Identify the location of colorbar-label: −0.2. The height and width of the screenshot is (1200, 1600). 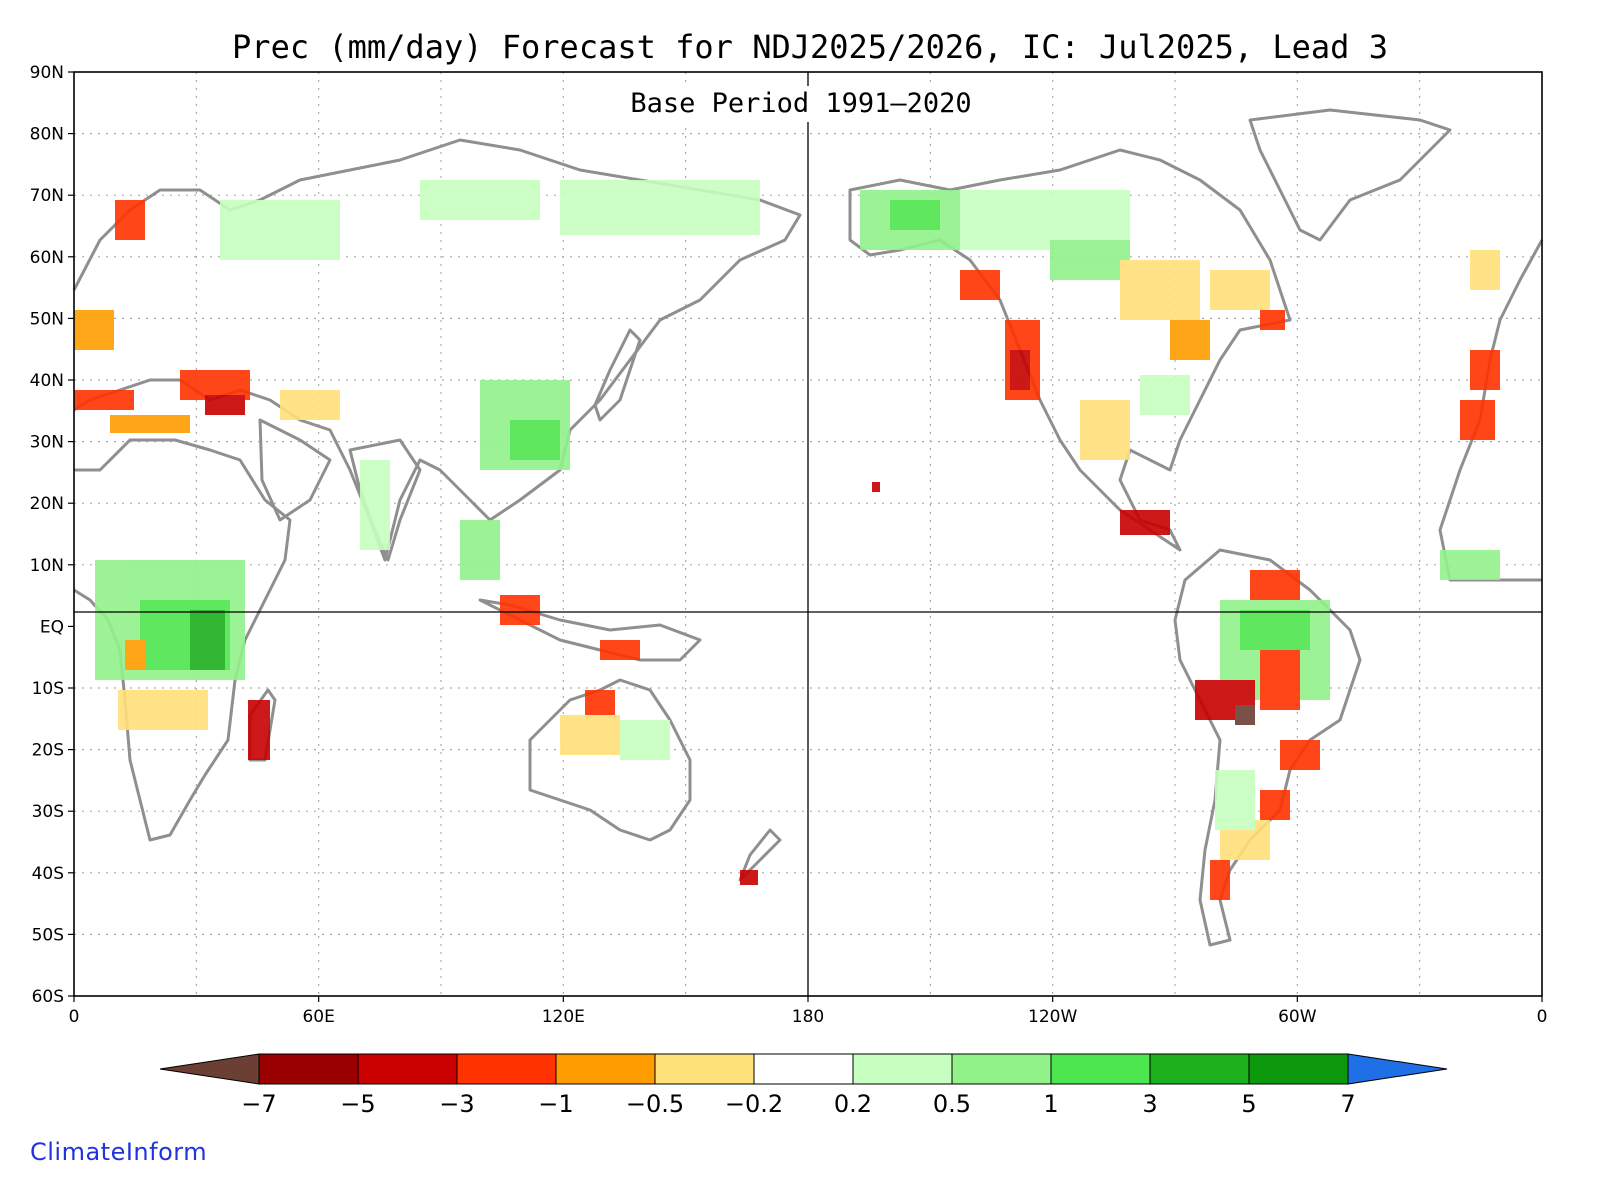
(754, 1104).